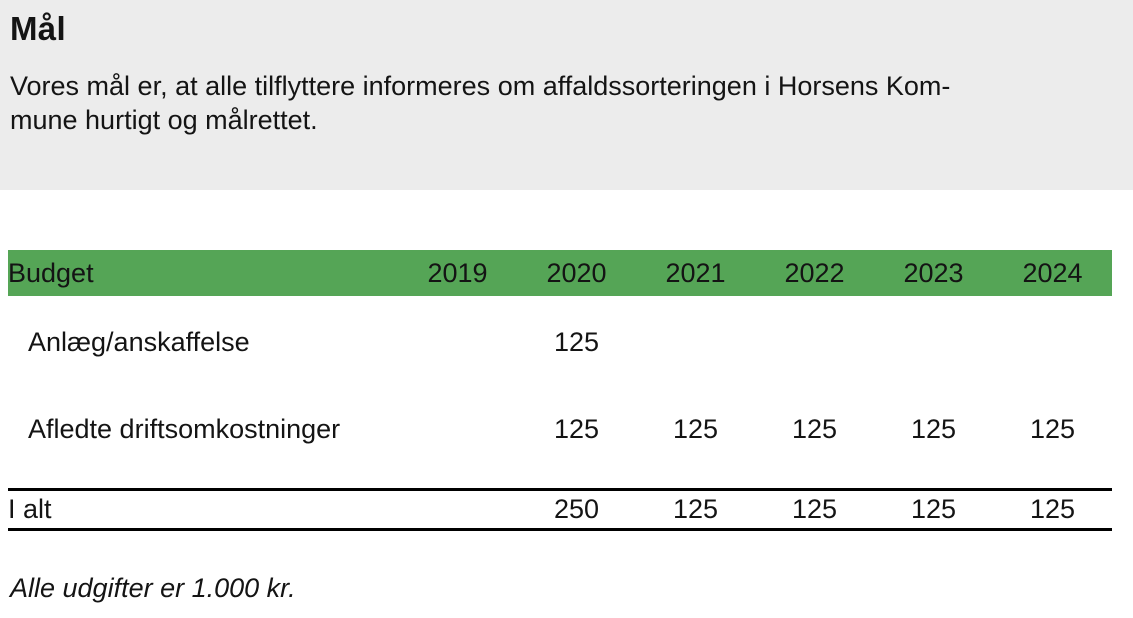 The width and height of the screenshot is (1133, 618). What do you see at coordinates (1052, 428) in the screenshot?
I see `value-cell-afledte-2024: 125` at bounding box center [1052, 428].